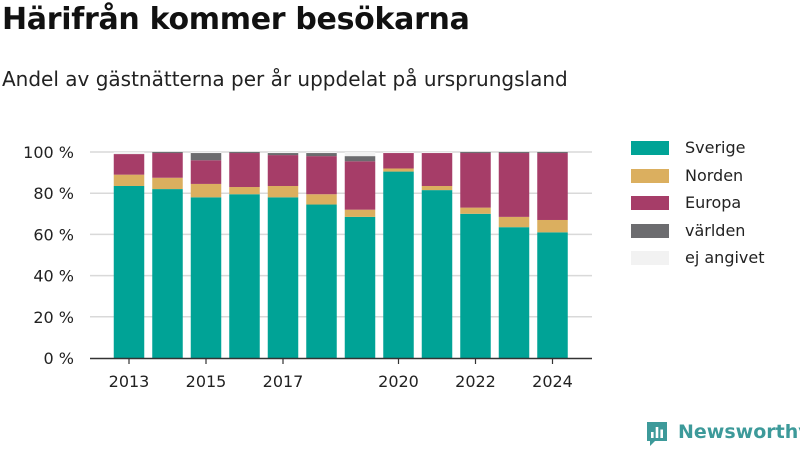 Image resolution: width=800 pixels, height=450 pixels. What do you see at coordinates (283, 191) in the screenshot?
I see `bar-segment-Norden-2017` at bounding box center [283, 191].